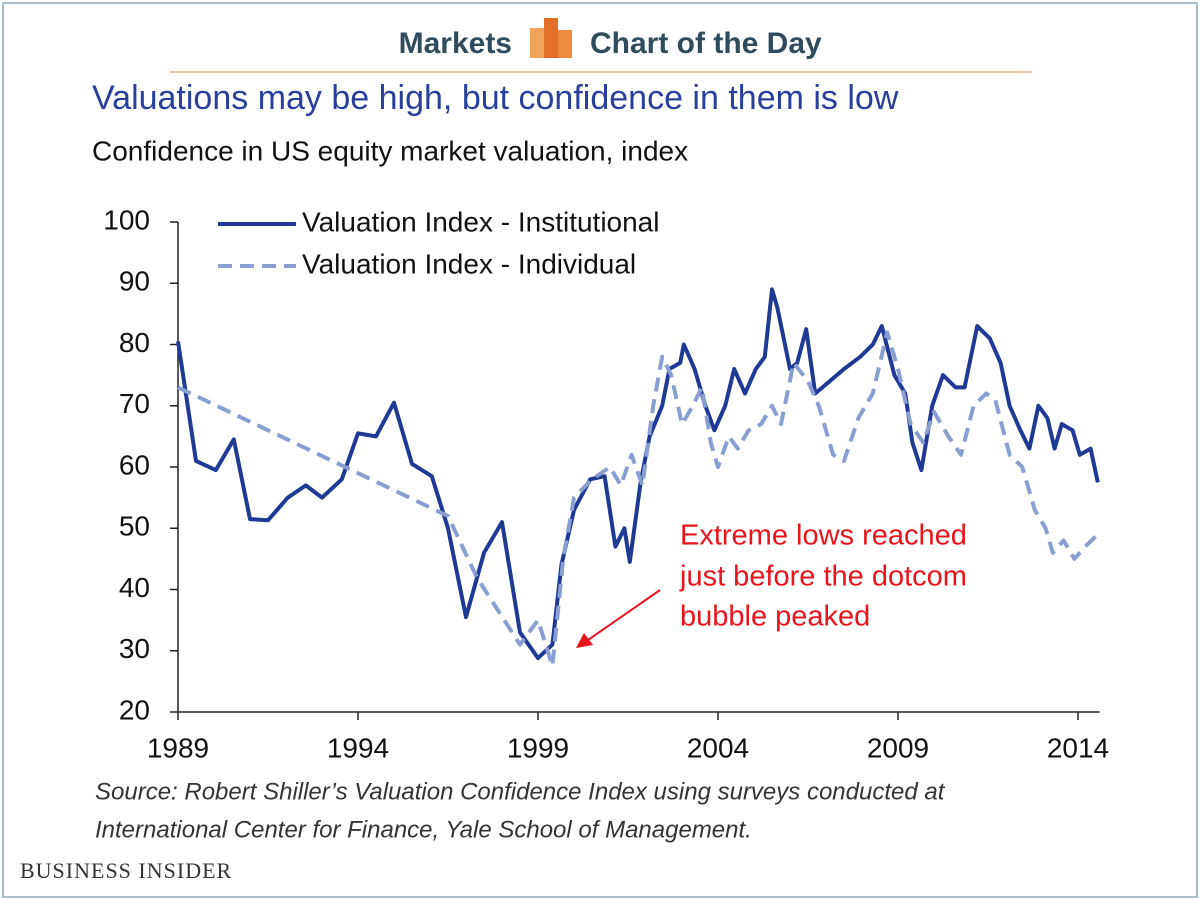 This screenshot has width=1200, height=900. What do you see at coordinates (1078, 747) in the screenshot?
I see `x-tick-label: 2014` at bounding box center [1078, 747].